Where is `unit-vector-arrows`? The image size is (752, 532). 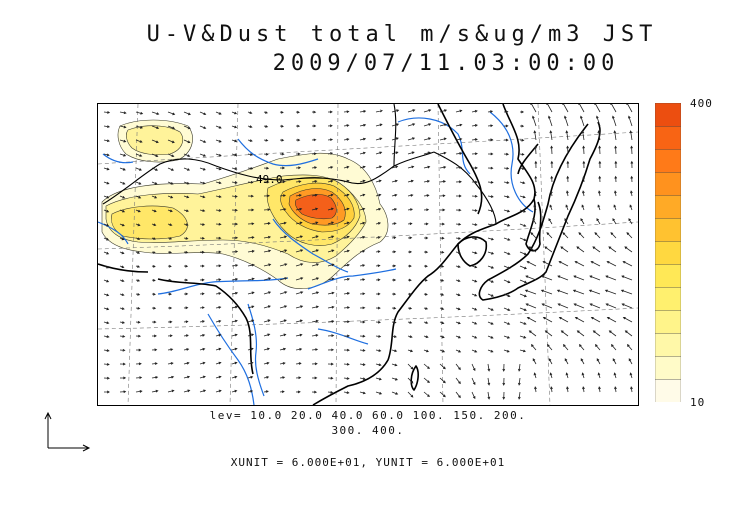
unit-vector-arrows is located at coordinates (67, 431).